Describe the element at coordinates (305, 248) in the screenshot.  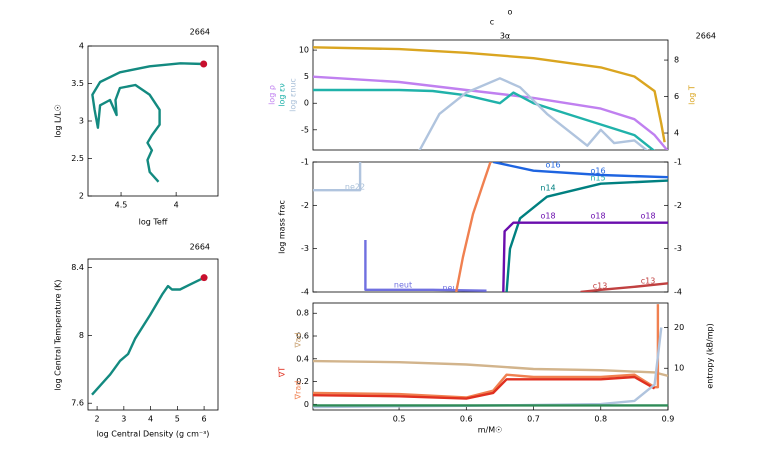
I see `y-tick-label: -3` at that location.